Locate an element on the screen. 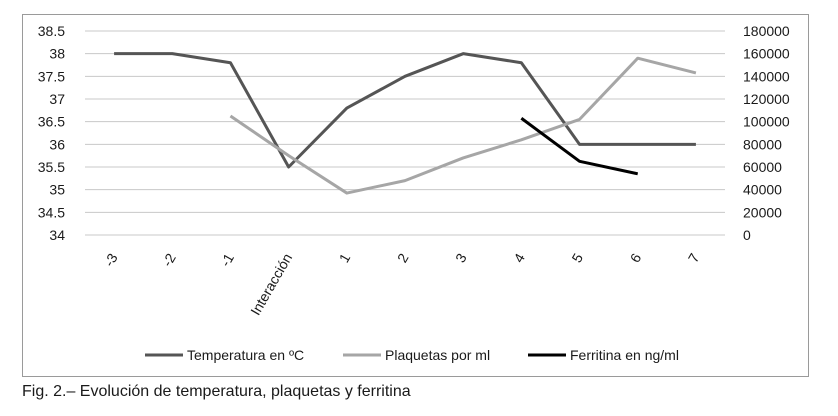 The image size is (838, 416). y-right-tick-label: 120000 is located at coordinates (766, 99).